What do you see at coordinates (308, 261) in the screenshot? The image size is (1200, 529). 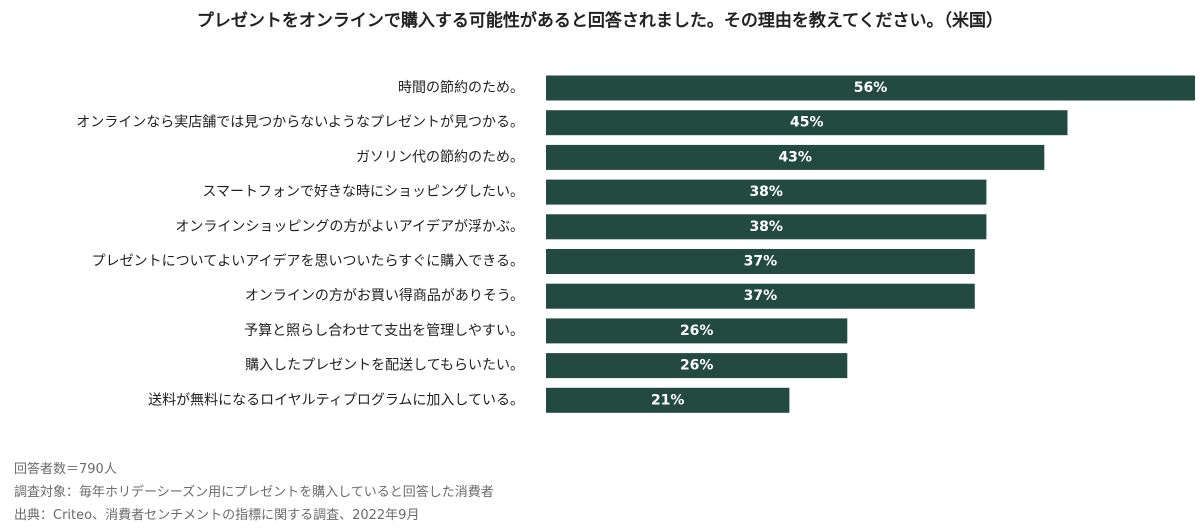 I see `category-label: プレゼントについてよいアイデアを思いついたらすぐに購入できる。` at bounding box center [308, 261].